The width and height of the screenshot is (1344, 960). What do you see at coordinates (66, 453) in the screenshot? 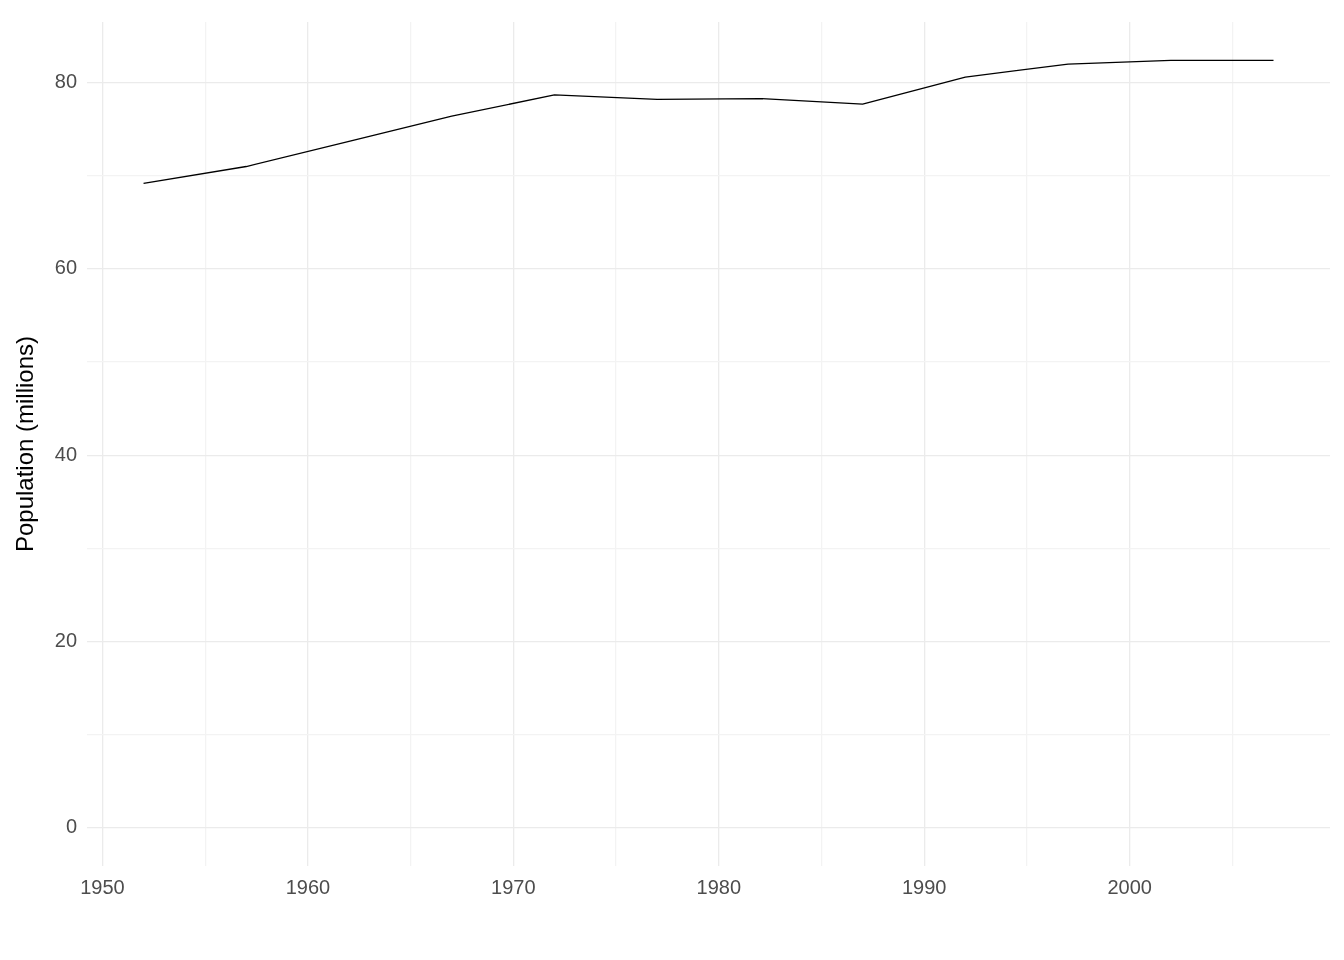
I see `y-tick-label: 40` at bounding box center [66, 453].